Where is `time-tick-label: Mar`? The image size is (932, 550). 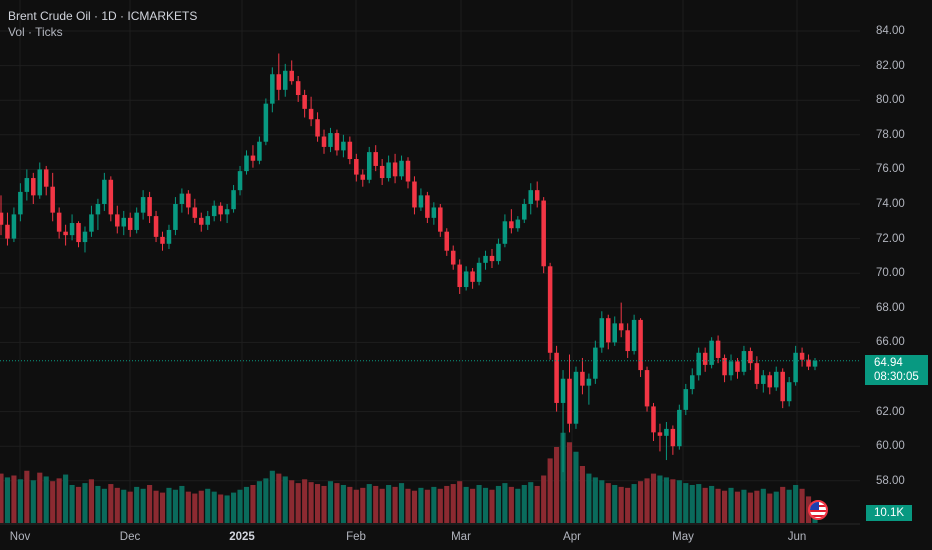
time-tick-label: Mar is located at coordinates (461, 537).